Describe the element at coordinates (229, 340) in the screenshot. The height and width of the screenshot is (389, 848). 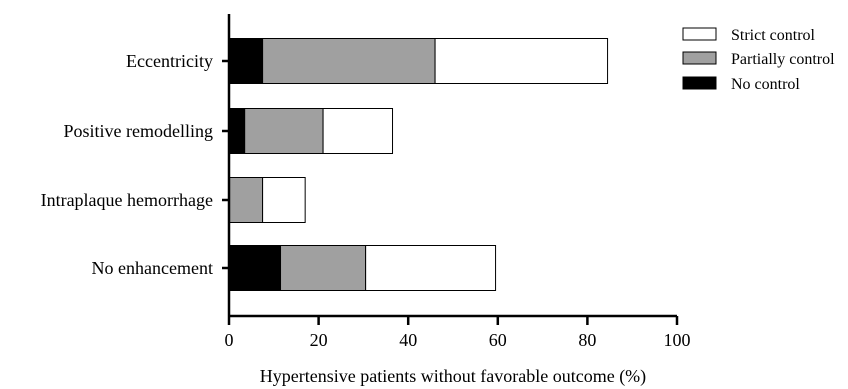
I see `x-tick-label: 0` at that location.